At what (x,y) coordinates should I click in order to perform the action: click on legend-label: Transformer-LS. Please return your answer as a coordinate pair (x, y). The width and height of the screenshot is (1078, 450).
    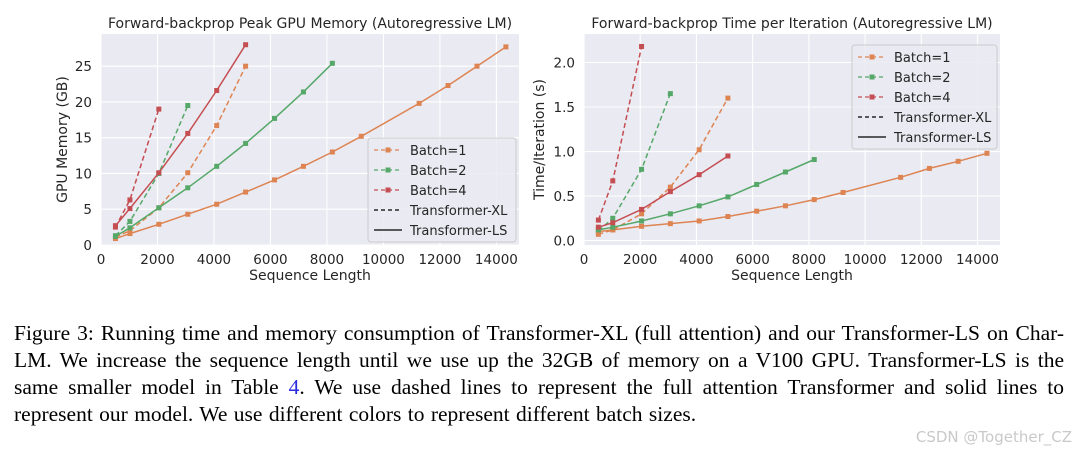
    Looking at the image, I should click on (458, 231).